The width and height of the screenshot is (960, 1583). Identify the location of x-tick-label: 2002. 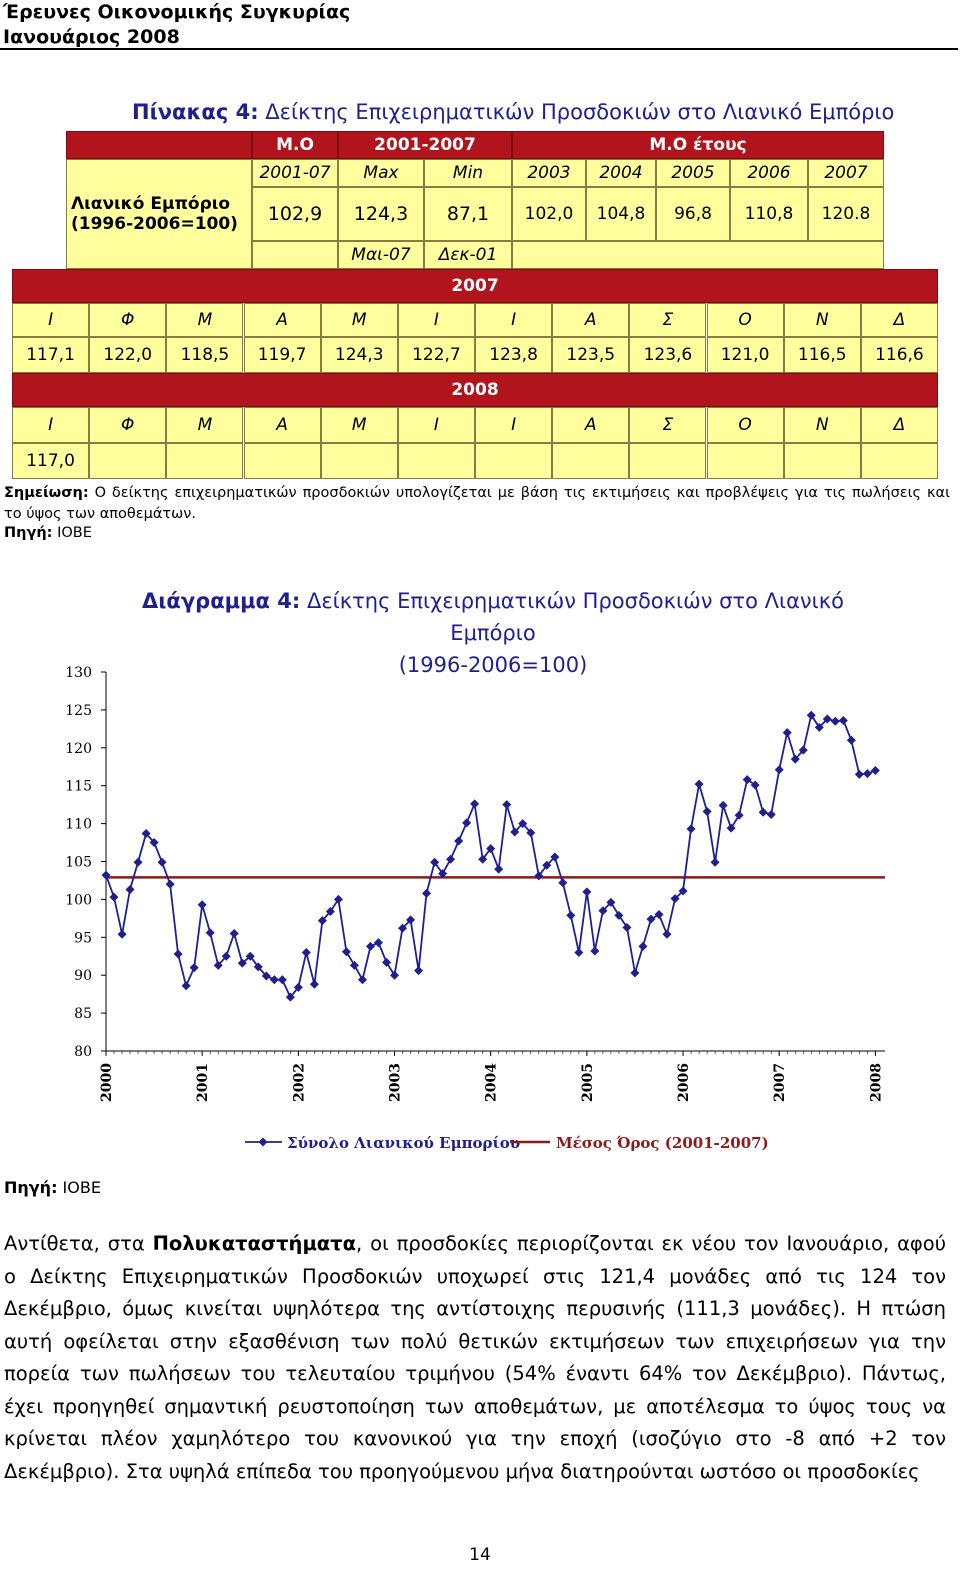
(299, 1082).